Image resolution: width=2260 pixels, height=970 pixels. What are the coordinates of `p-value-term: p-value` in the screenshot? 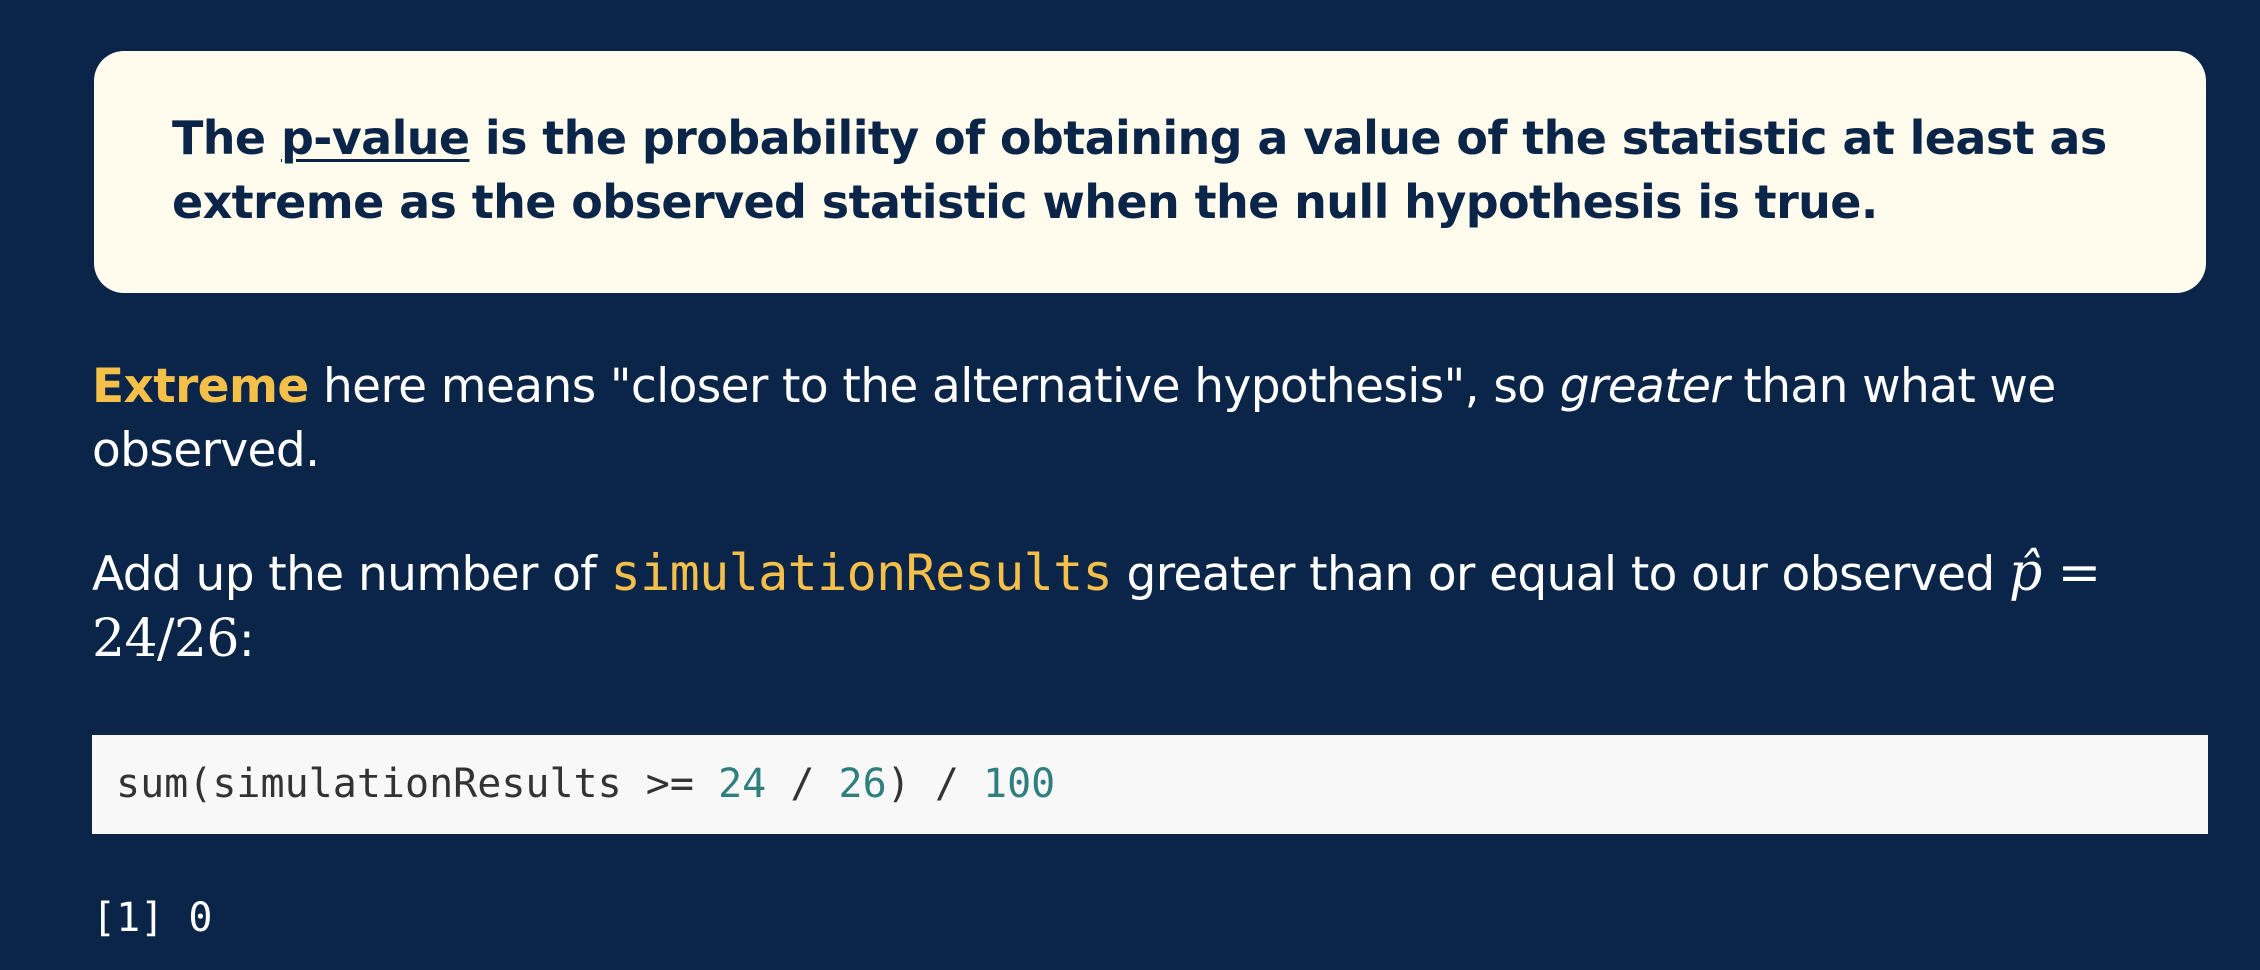 It's located at (375, 138).